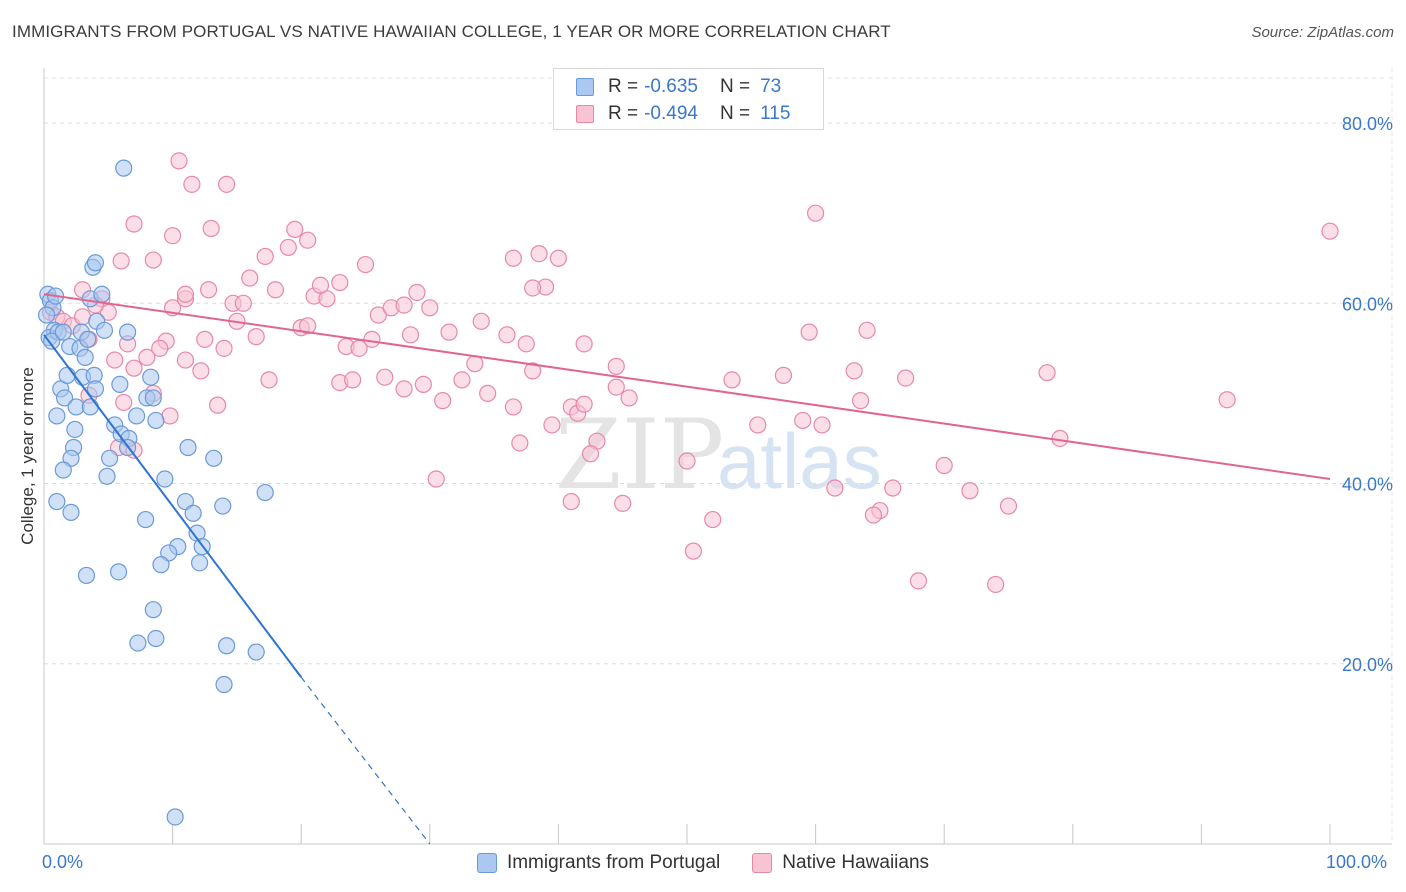 Image resolution: width=1406 pixels, height=892 pixels. Describe the element at coordinates (671, 86) in the screenshot. I see `legend-r-value: -0.635` at that location.